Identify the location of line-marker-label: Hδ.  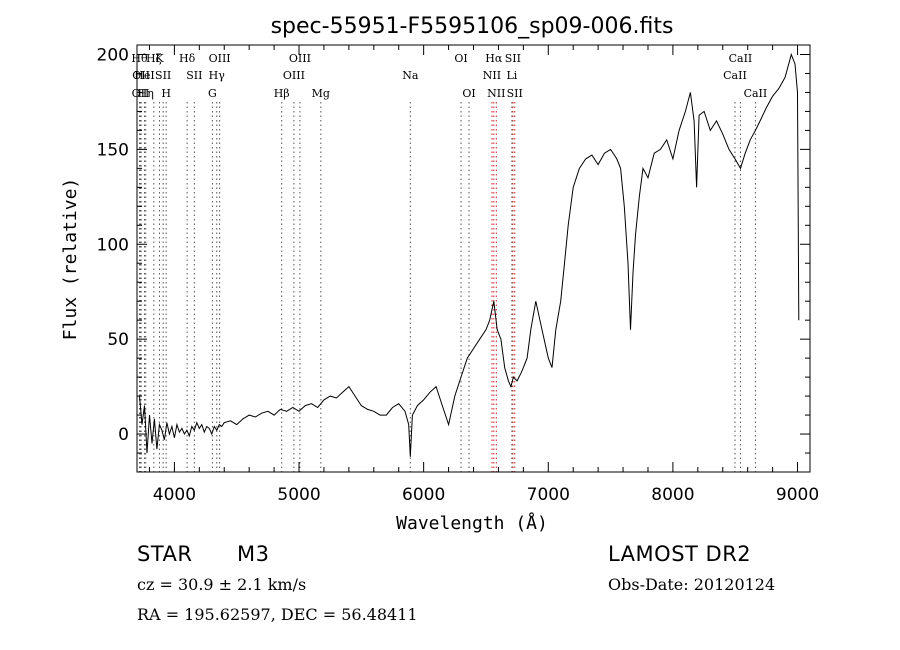
(187, 58).